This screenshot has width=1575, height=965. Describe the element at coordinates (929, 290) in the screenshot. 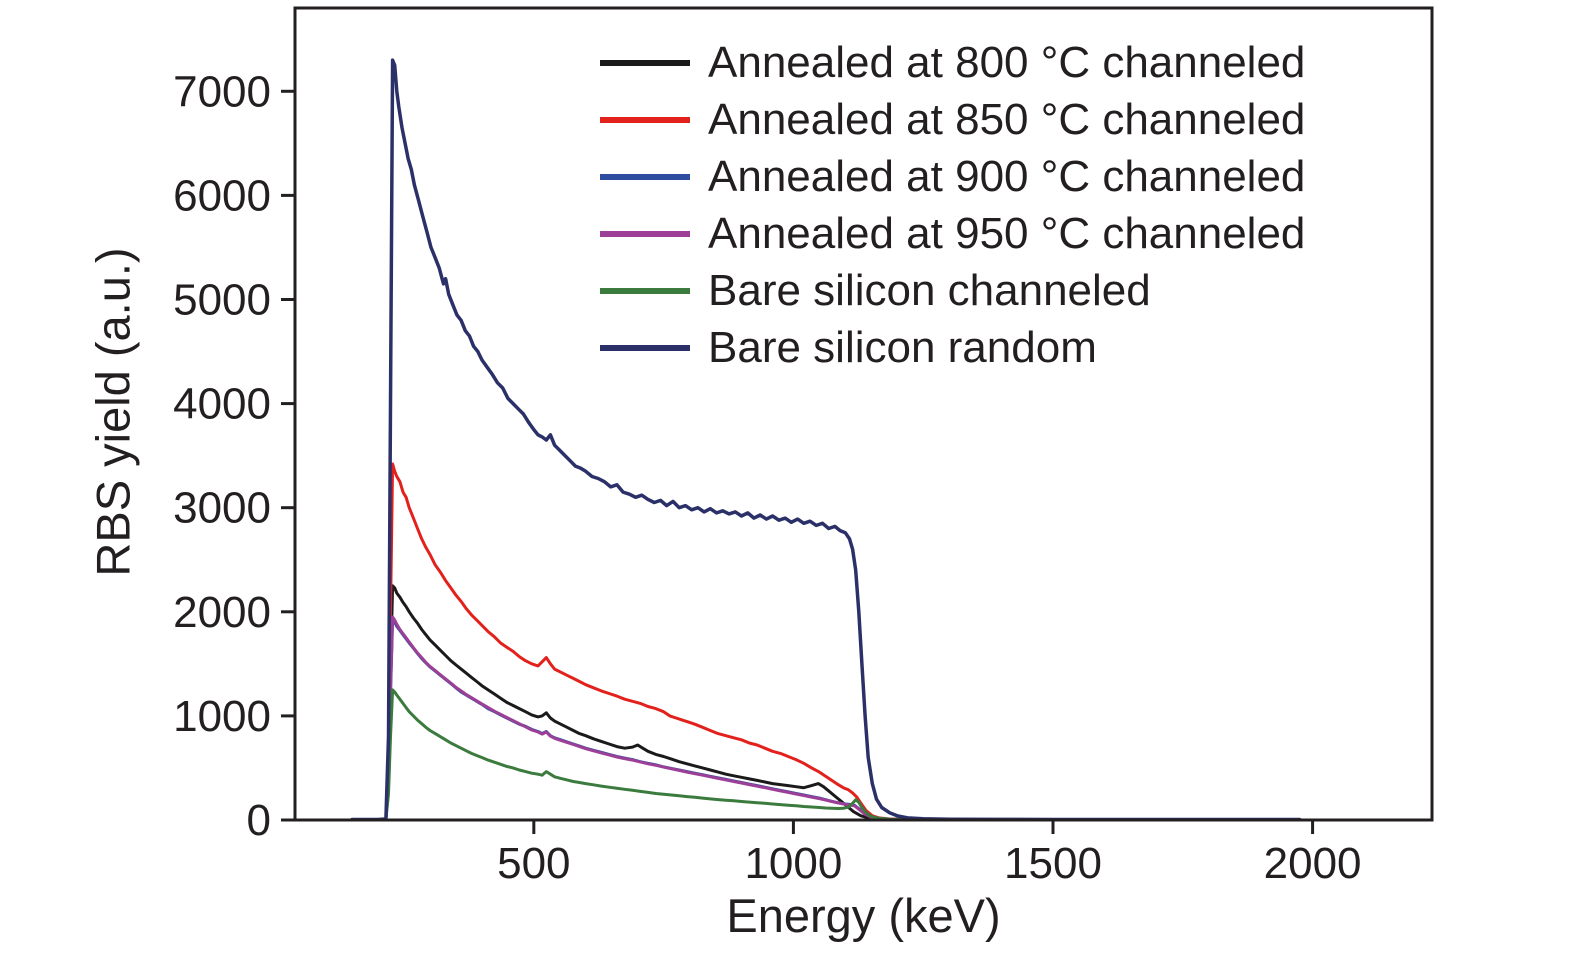

I see `legend-label-bare-silicon-channeled: Bare silicon channeled` at that location.